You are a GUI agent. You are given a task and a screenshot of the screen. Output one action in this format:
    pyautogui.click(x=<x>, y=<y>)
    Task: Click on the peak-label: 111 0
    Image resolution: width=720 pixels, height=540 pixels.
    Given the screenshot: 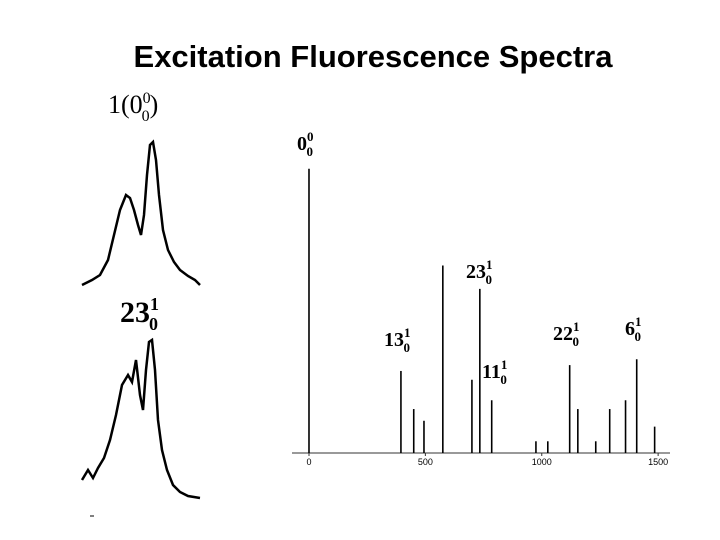 What is the action you would take?
    pyautogui.click(x=494, y=372)
    